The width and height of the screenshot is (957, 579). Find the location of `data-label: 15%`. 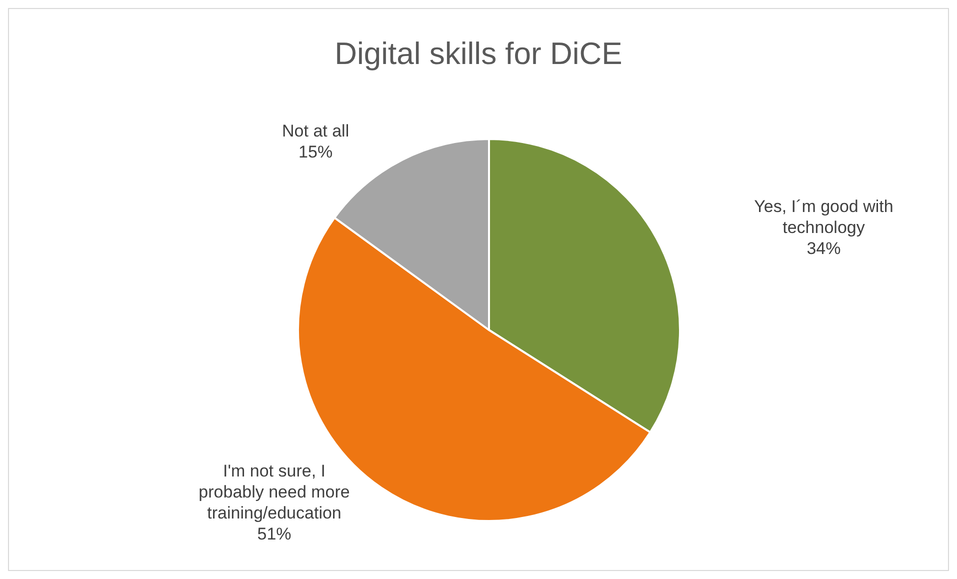

data-label: 15% is located at coordinates (315, 152).